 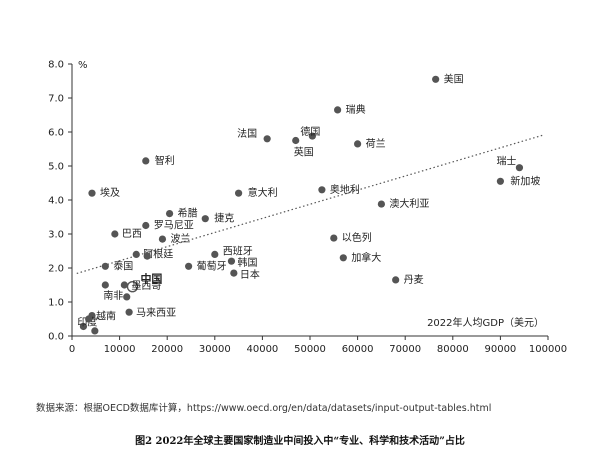 I want to click on y-axis-label: %, so click(x=83, y=65).